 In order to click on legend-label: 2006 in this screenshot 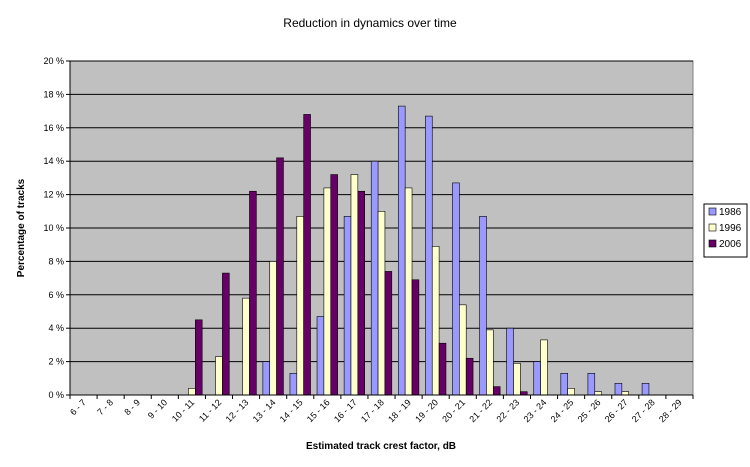, I will do `click(730, 244)`.